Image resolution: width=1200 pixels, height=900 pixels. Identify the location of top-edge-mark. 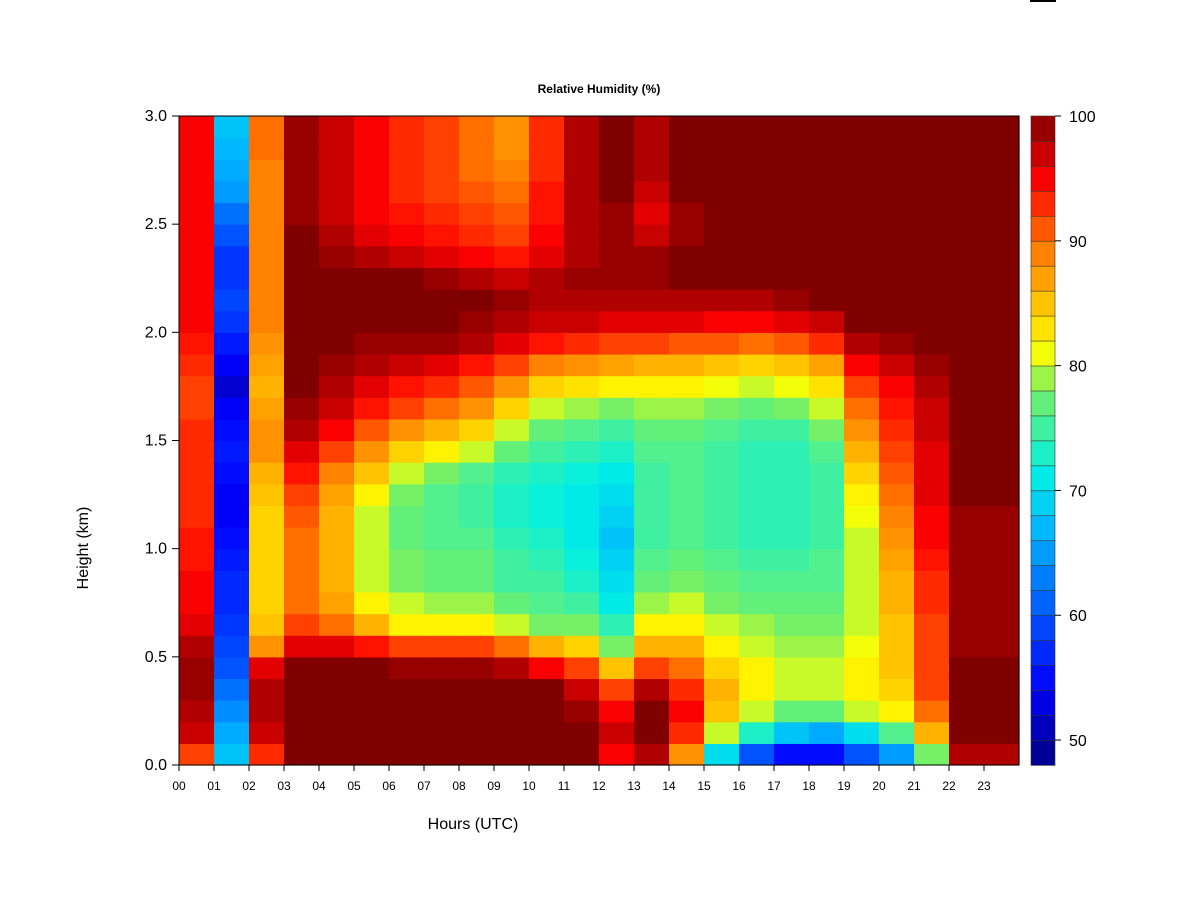
(1043, 1).